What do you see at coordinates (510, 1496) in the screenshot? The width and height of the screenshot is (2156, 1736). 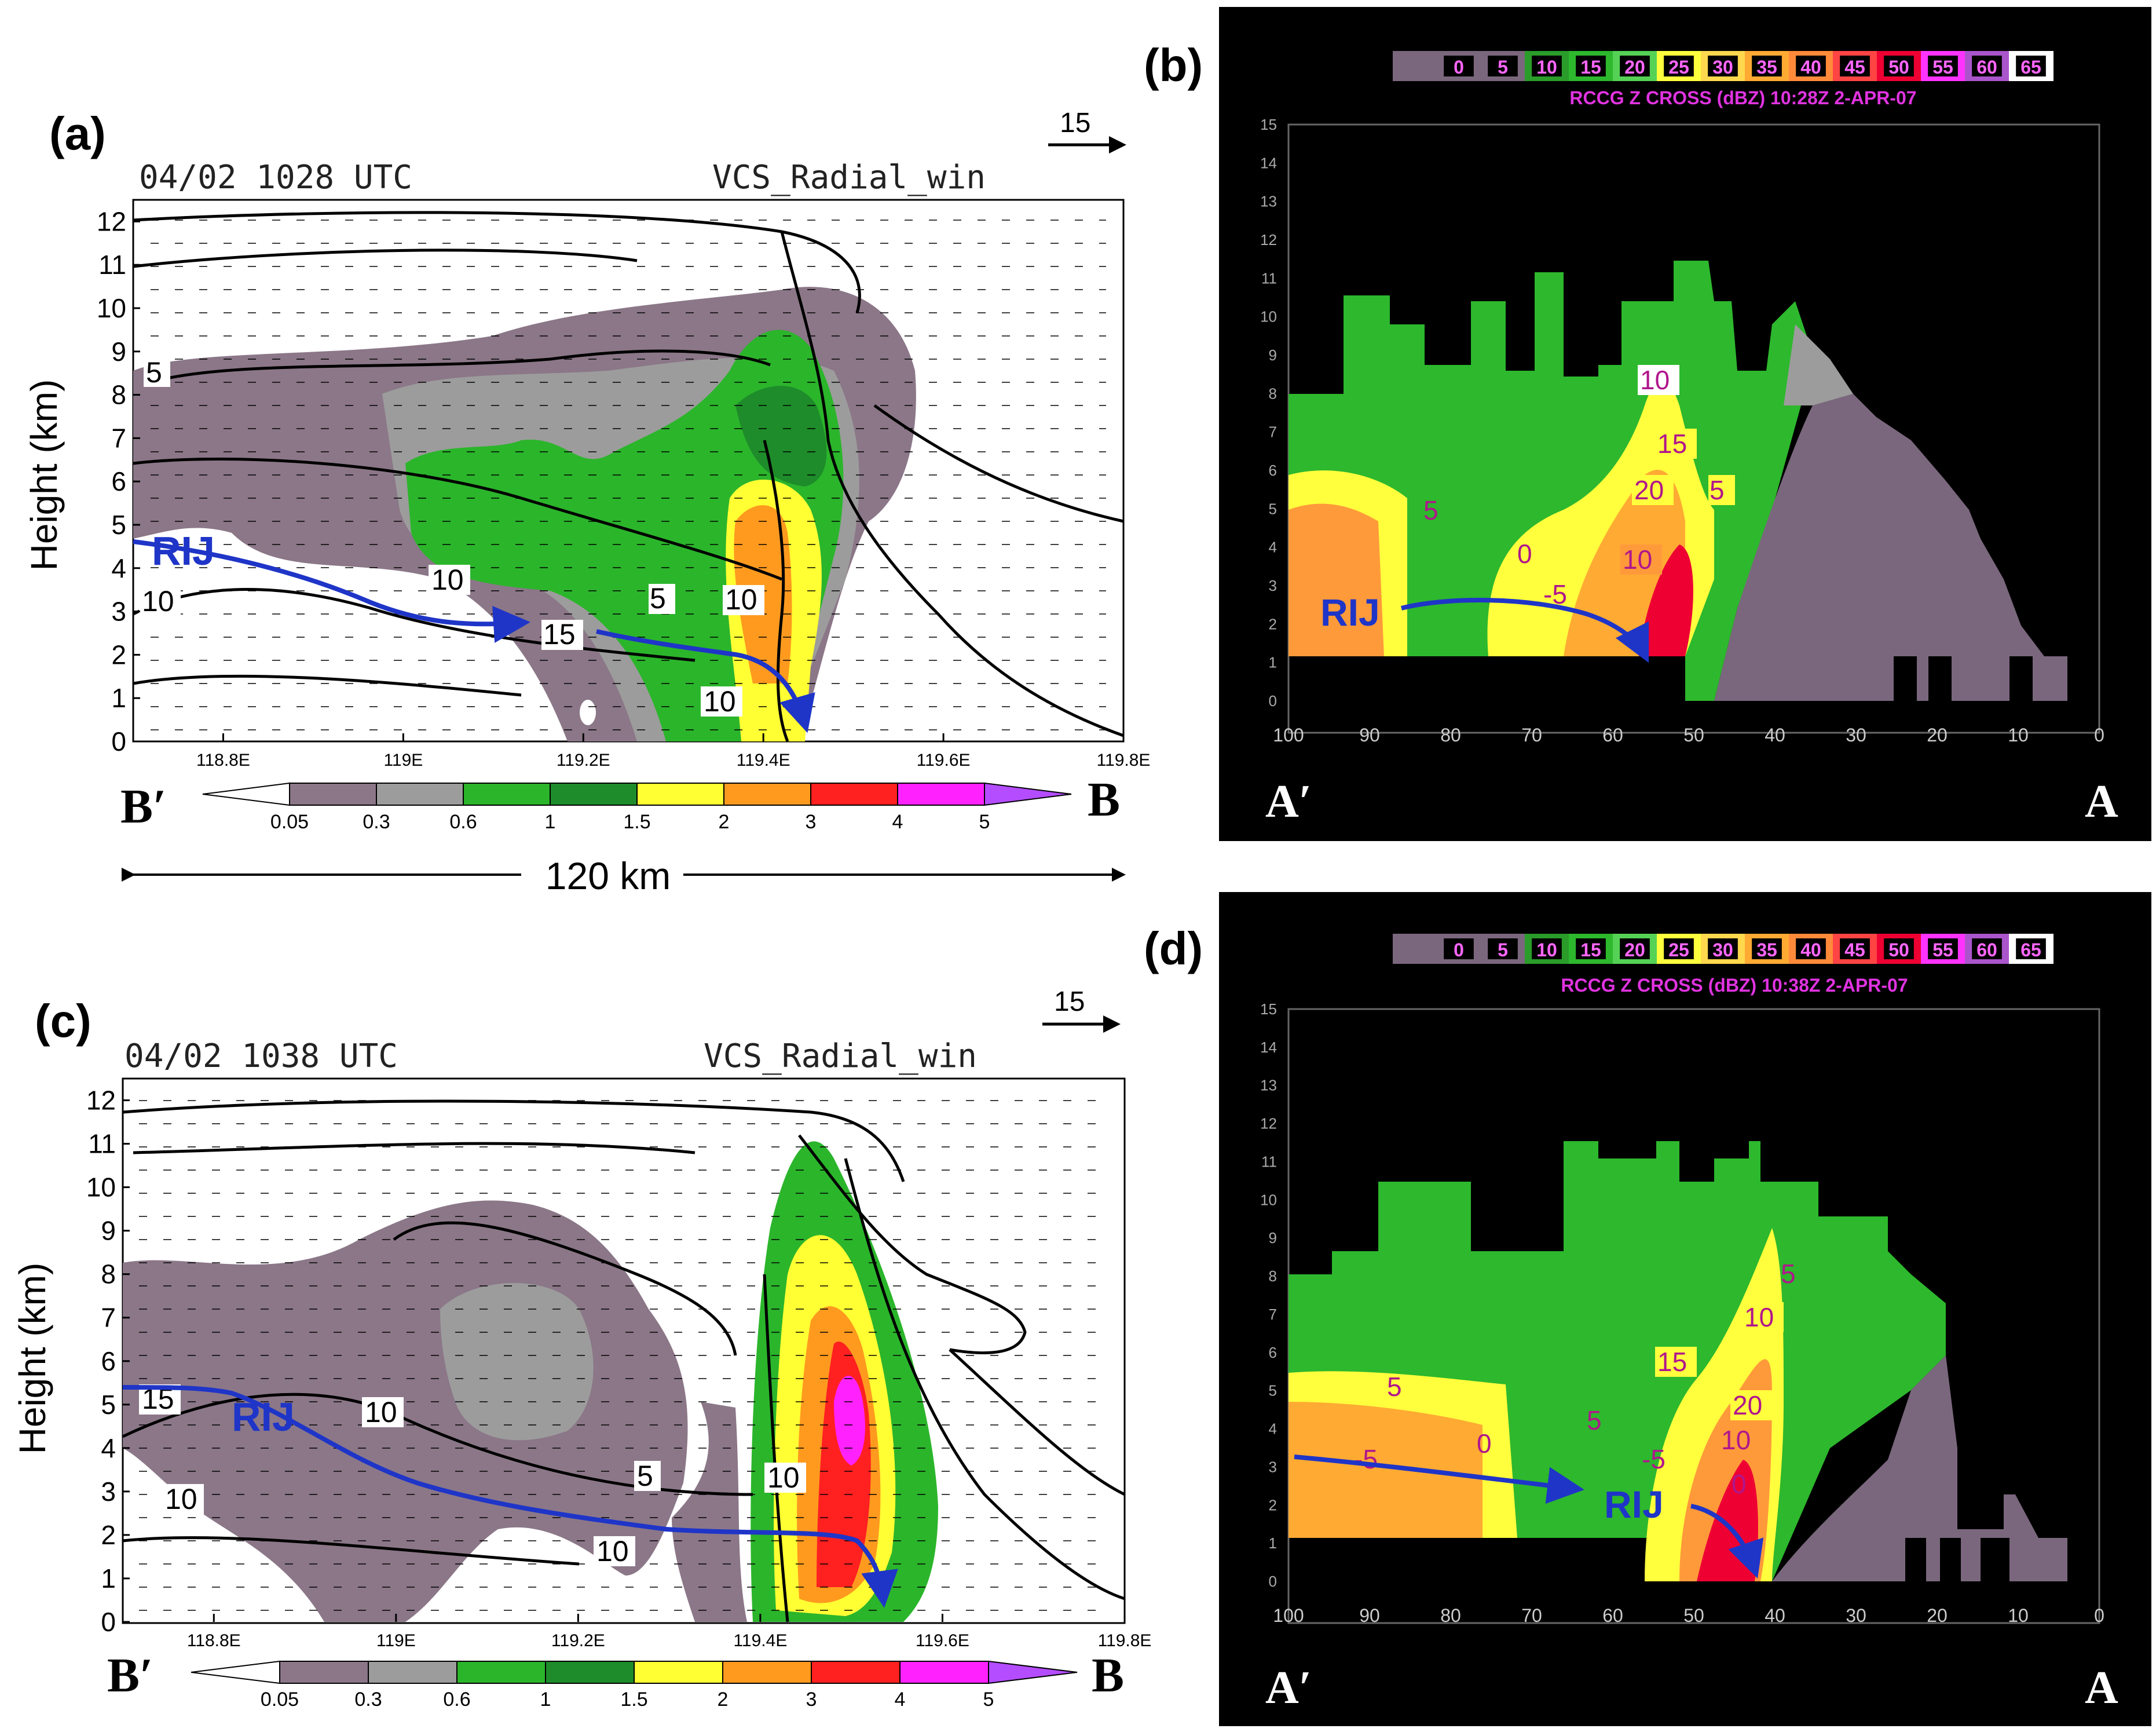 I see `panel-c-rij-arrow` at bounding box center [510, 1496].